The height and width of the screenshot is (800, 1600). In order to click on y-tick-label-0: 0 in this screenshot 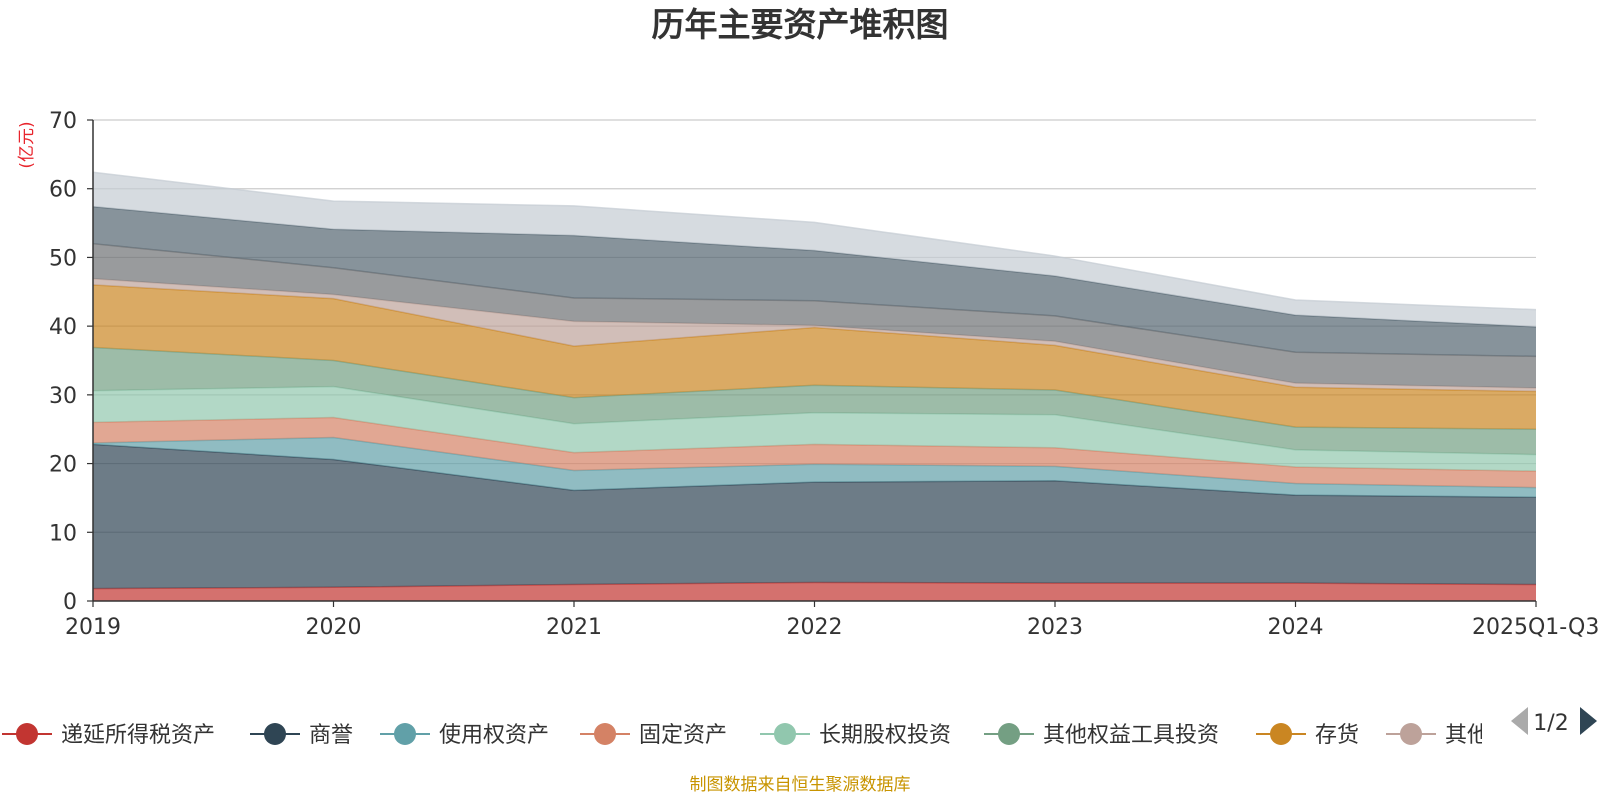, I will do `click(70, 602)`.